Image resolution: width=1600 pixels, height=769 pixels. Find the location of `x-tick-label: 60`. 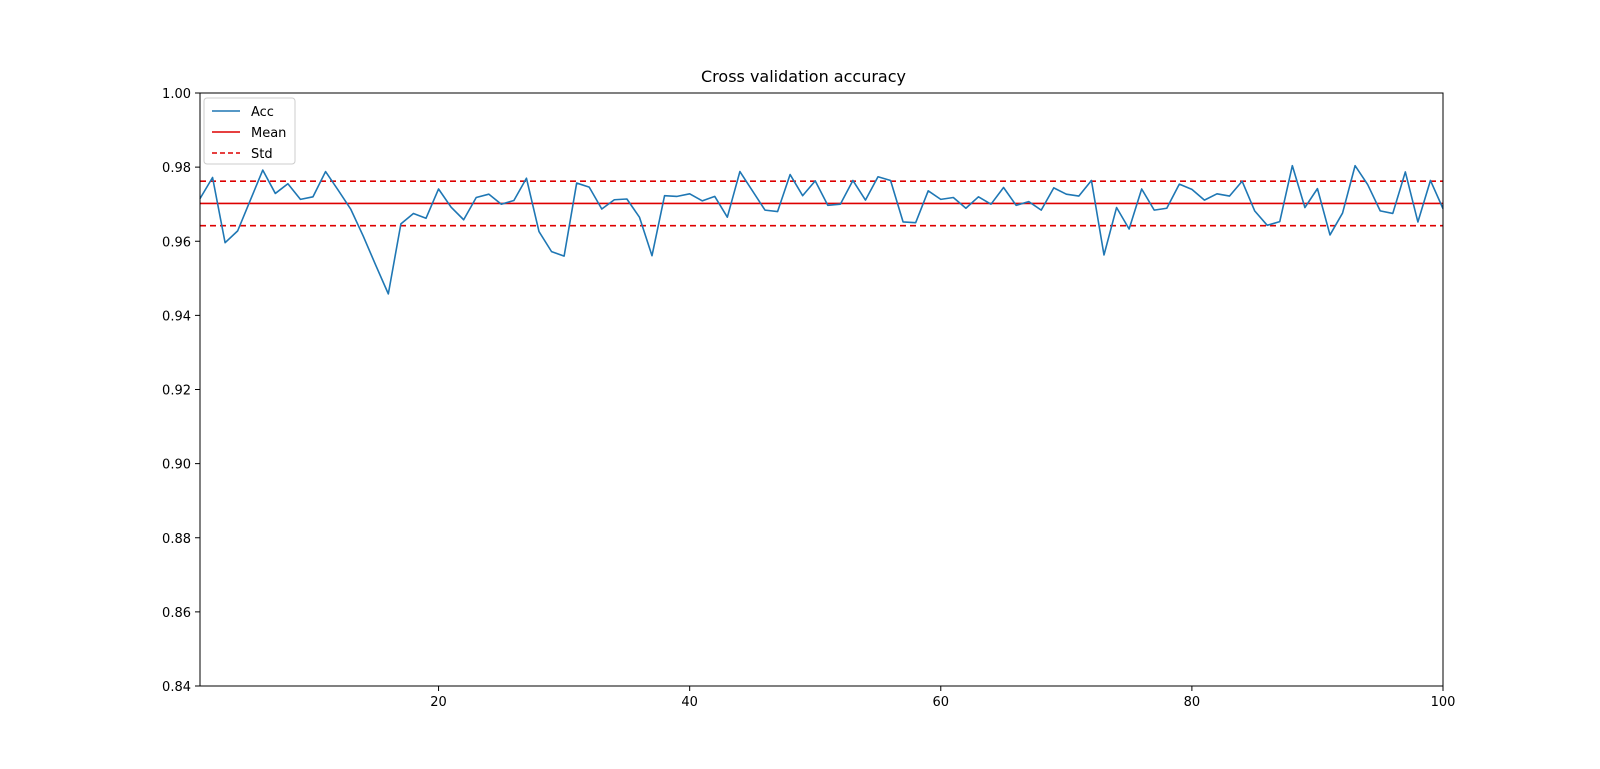

x-tick-label: 60 is located at coordinates (941, 702).